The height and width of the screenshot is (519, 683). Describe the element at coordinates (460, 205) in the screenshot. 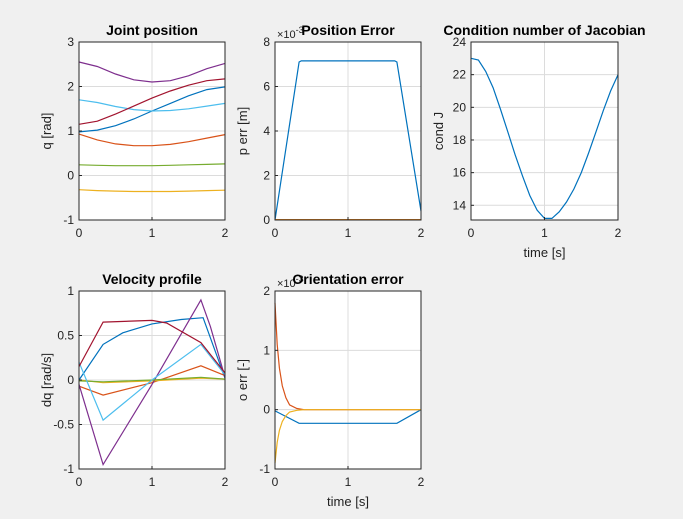

I see `cond-ytick-label: 14` at that location.